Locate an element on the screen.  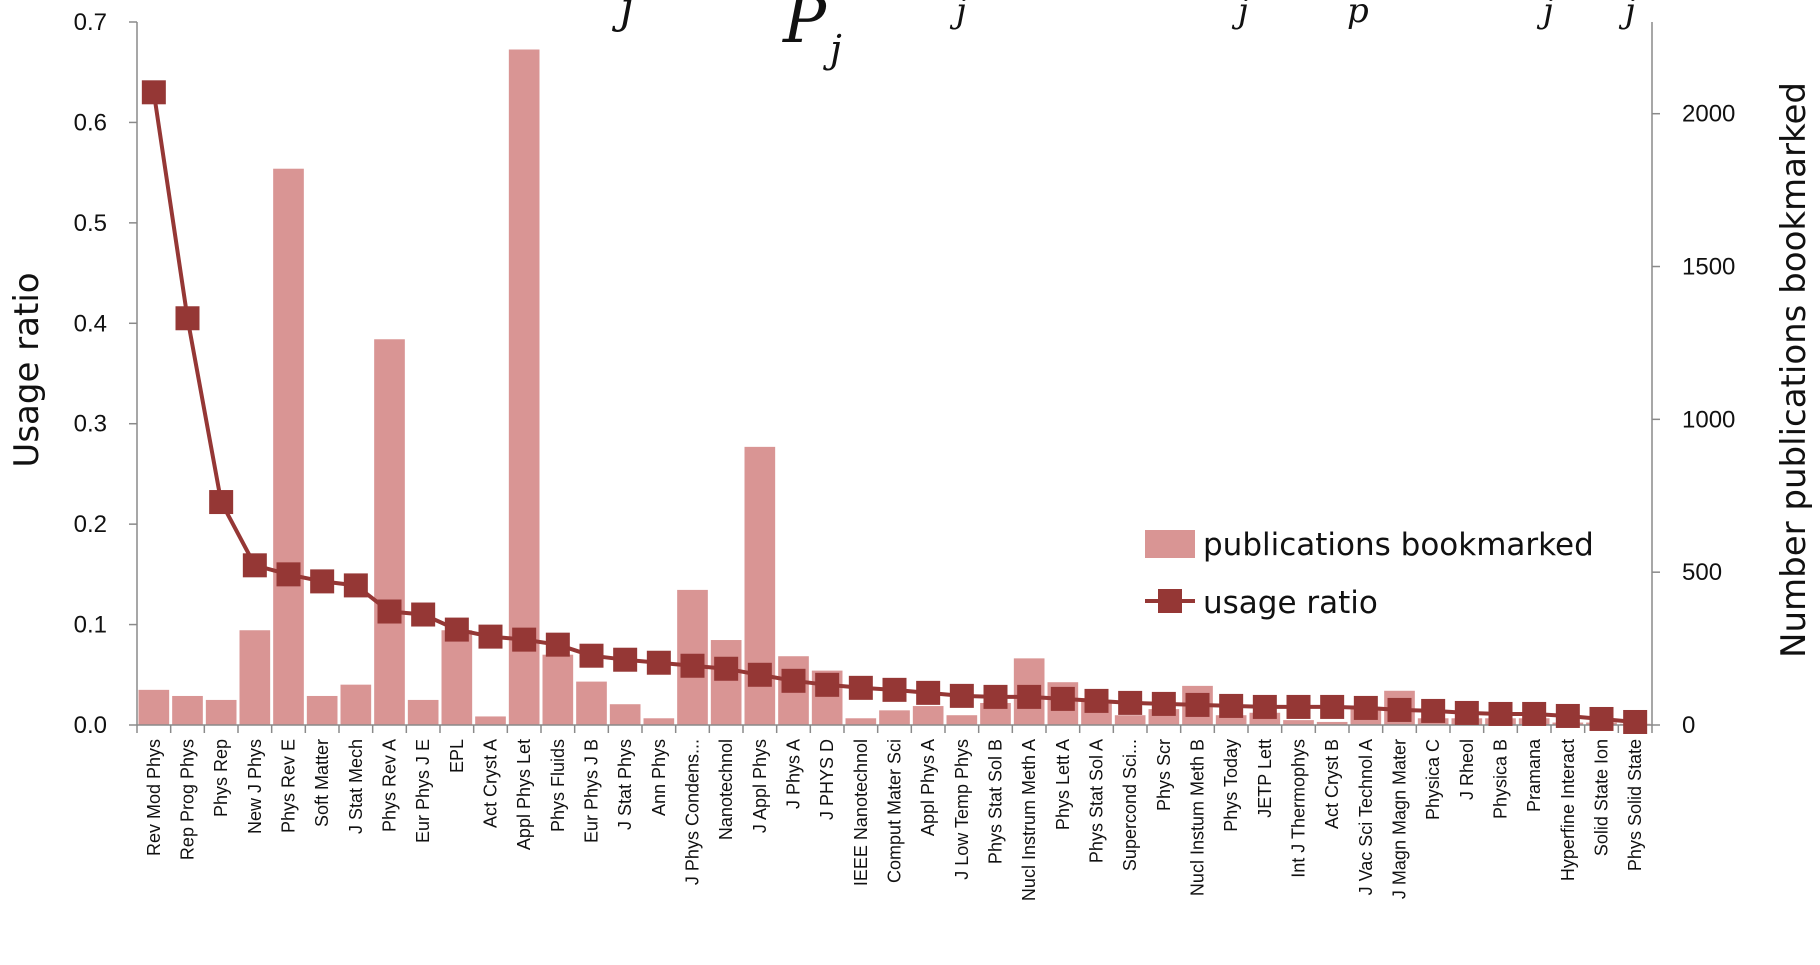
x-tick-label: J Rheol is located at coordinates (1467, 769).